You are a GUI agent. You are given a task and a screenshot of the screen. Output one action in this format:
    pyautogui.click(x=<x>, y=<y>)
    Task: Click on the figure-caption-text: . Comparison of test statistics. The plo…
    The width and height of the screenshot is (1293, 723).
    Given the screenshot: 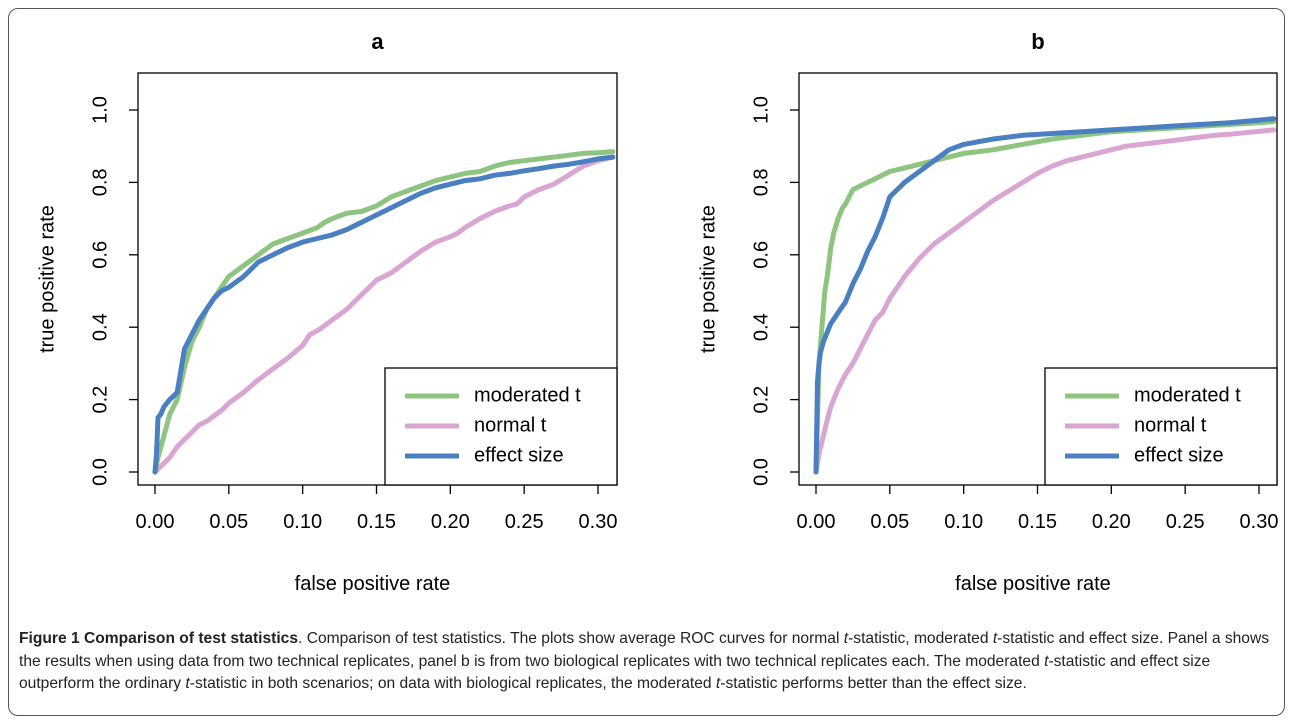 What is the action you would take?
    pyautogui.click(x=644, y=661)
    